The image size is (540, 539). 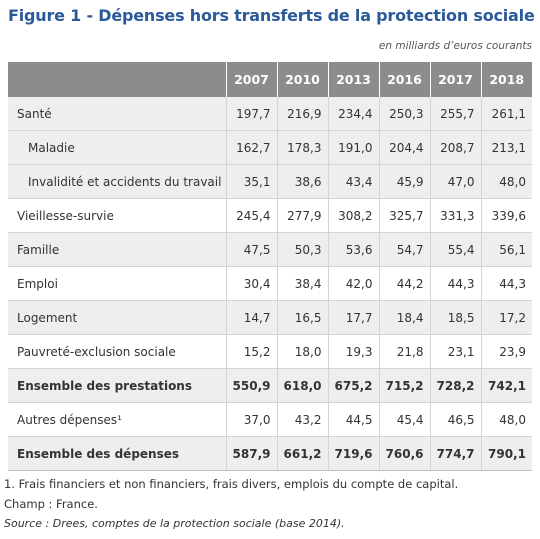 I want to click on value-cell: 790,1, so click(x=506, y=453).